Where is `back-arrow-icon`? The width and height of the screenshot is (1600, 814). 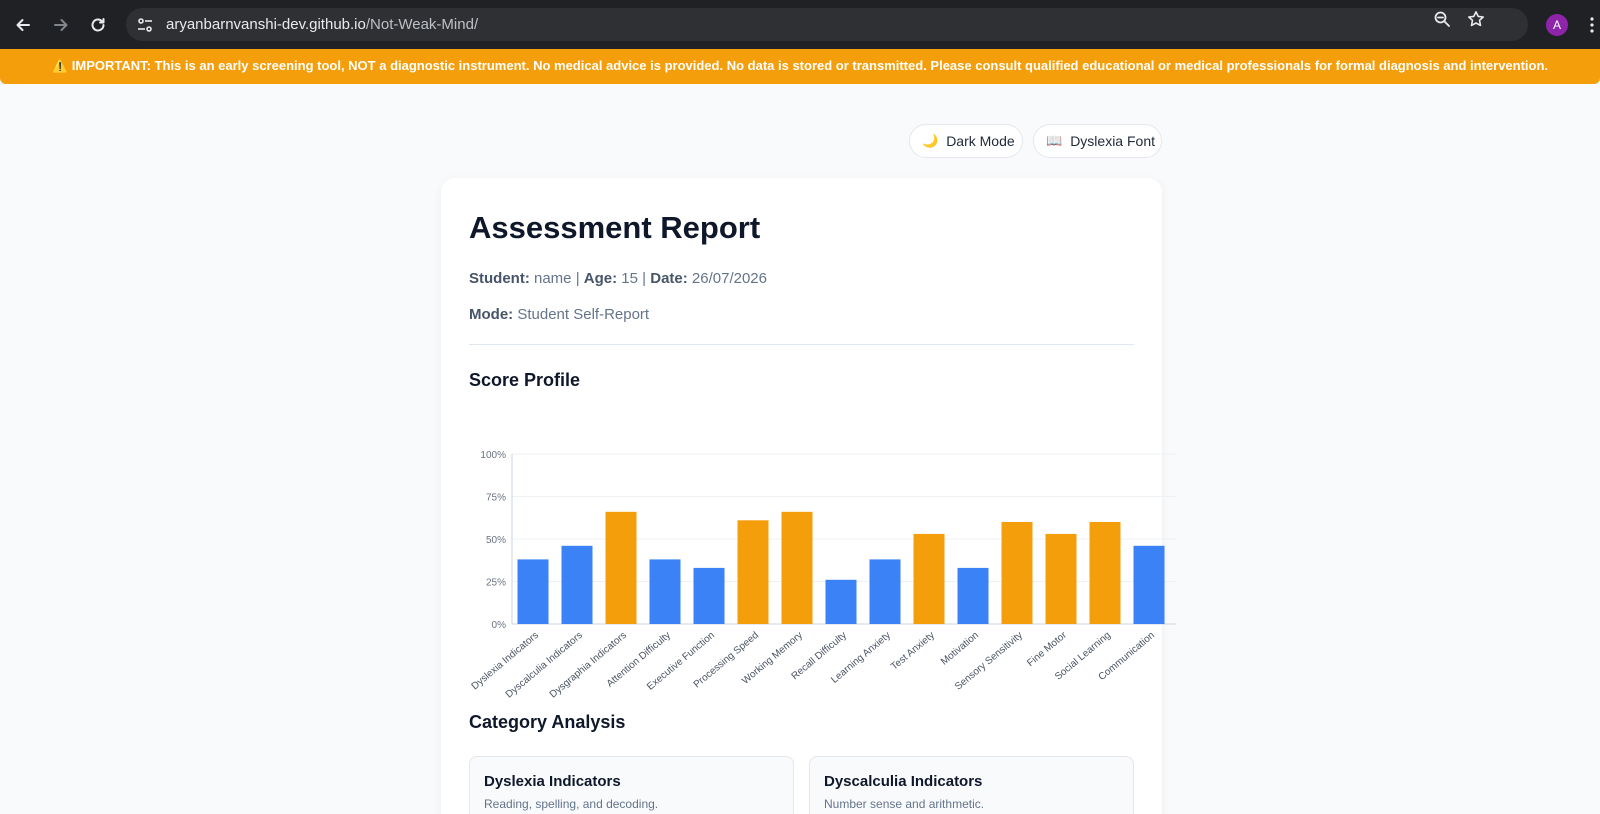
back-arrow-icon is located at coordinates (23, 25).